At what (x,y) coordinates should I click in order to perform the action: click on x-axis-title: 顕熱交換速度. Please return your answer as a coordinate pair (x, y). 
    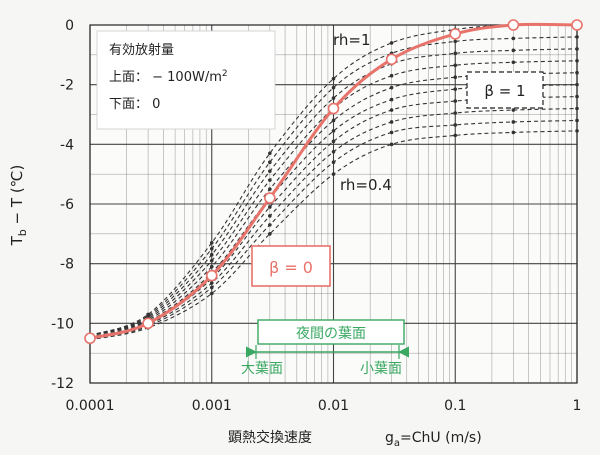
    Looking at the image, I should click on (270, 437).